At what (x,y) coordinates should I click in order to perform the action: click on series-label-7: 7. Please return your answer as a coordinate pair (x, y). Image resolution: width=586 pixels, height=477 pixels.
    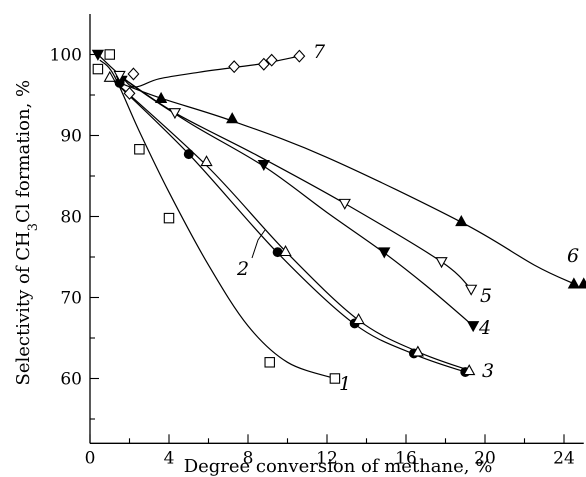
    Looking at the image, I should click on (319, 52).